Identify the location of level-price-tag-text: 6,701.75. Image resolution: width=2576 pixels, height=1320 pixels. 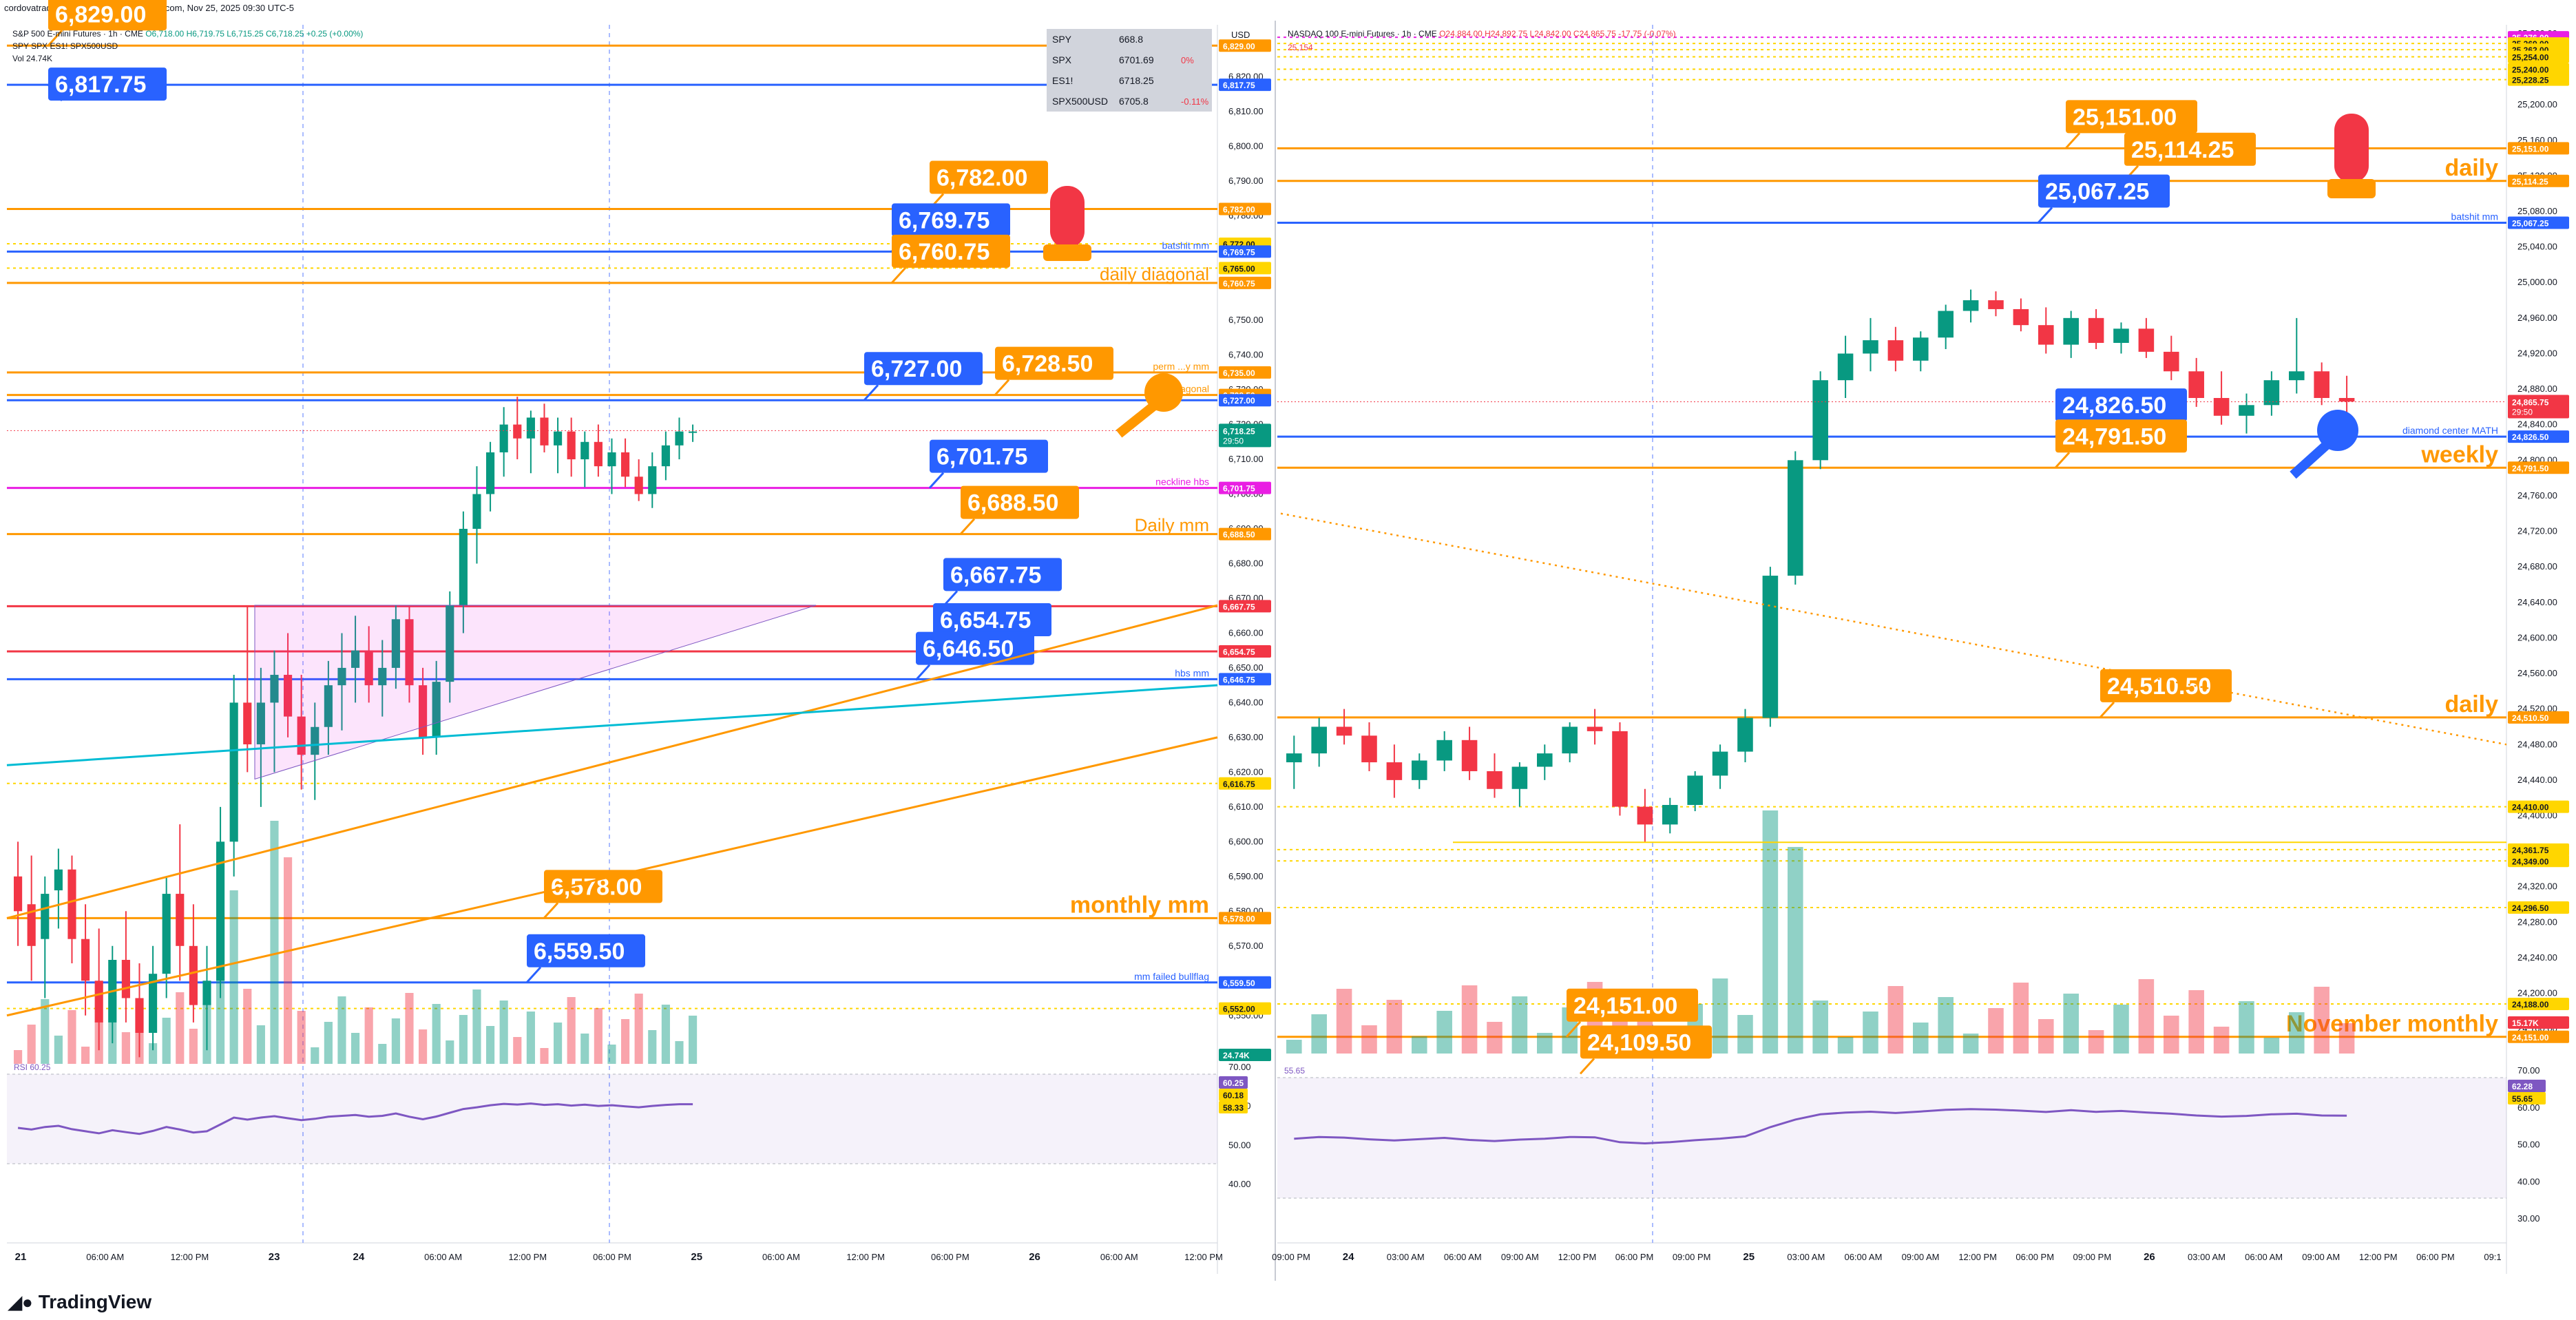
(1239, 489).